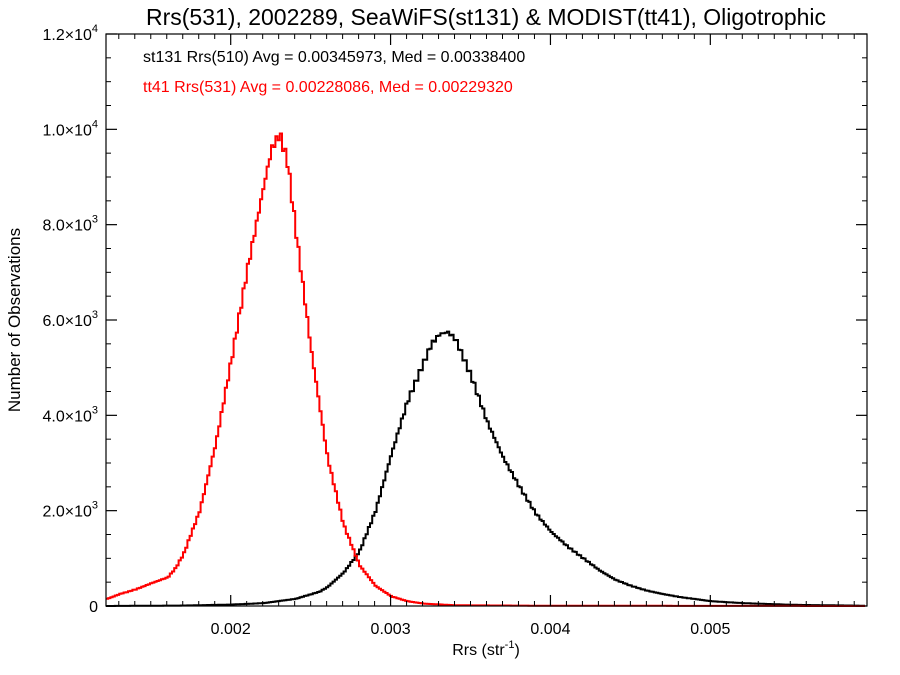  What do you see at coordinates (231, 629) in the screenshot?
I see `x-tick-label: 0.002` at bounding box center [231, 629].